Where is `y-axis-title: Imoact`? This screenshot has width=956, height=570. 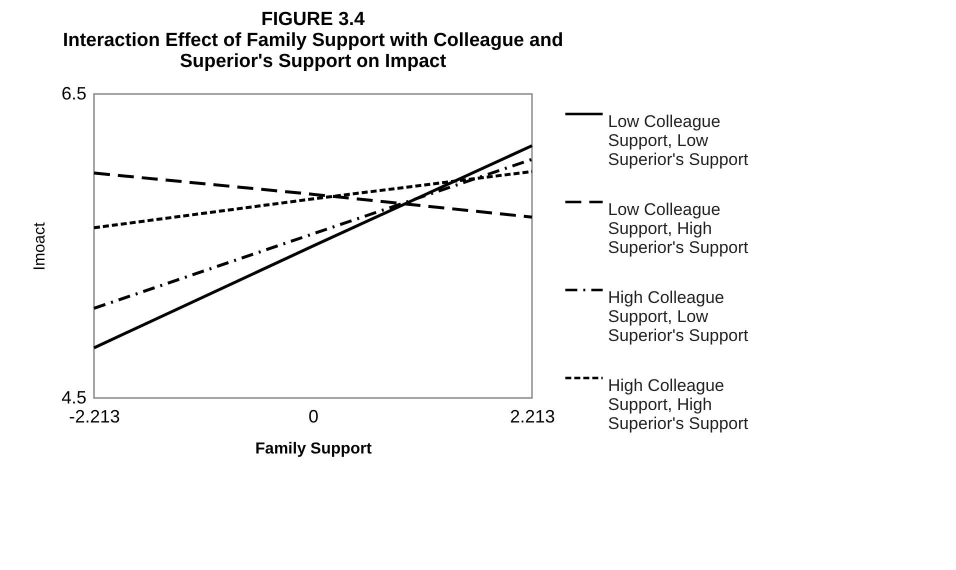
y-axis-title: Imoact is located at coordinates (39, 246).